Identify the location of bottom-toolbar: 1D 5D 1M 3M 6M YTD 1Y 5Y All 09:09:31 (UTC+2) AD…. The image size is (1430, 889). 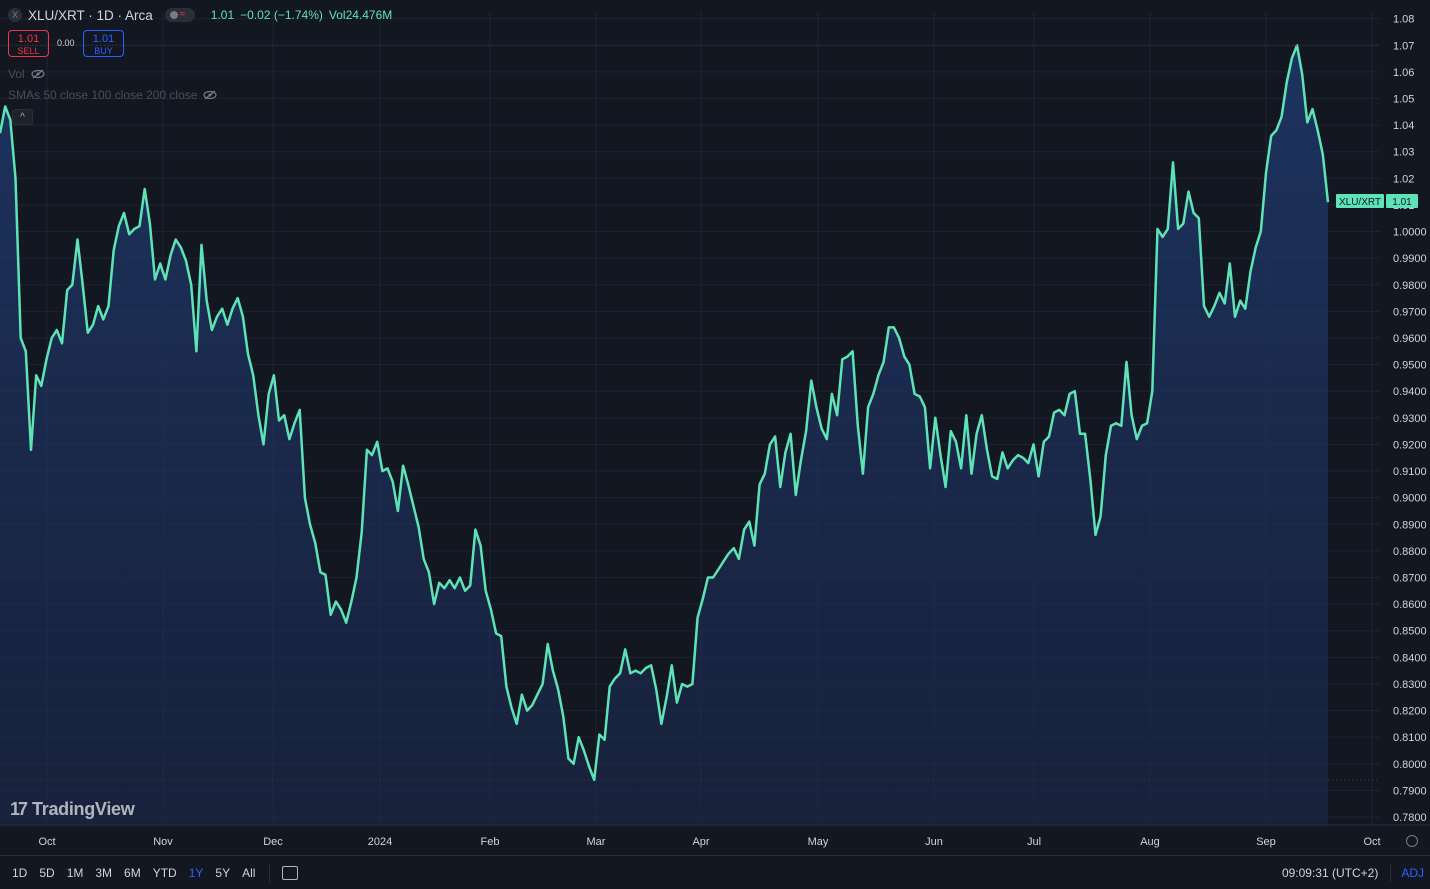
(715, 872).